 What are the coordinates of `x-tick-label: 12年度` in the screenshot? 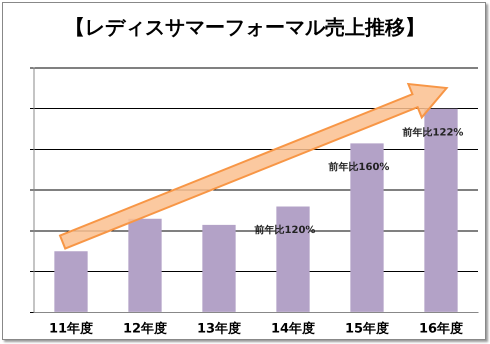 It's located at (145, 328).